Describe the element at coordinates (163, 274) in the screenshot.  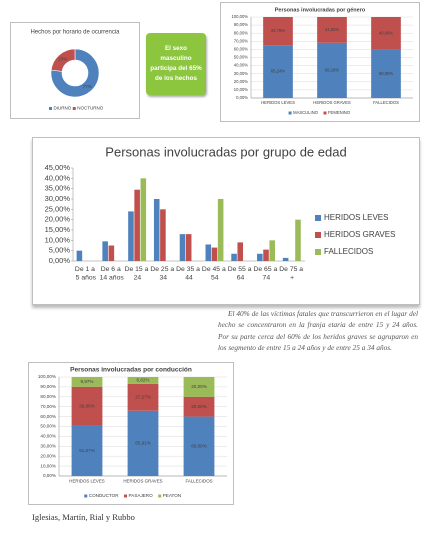
I see `x-tick-label: De 25 a 34` at that location.